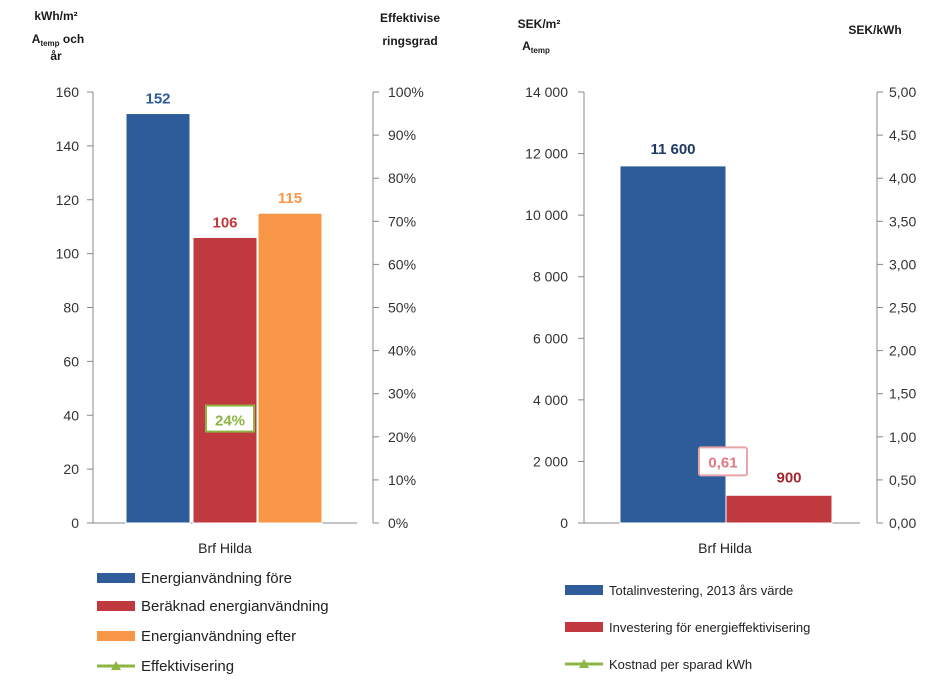 Image resolution: width=944 pixels, height=684 pixels. Describe the element at coordinates (550, 400) in the screenshot. I see `left-tick-label: 4 000` at that location.